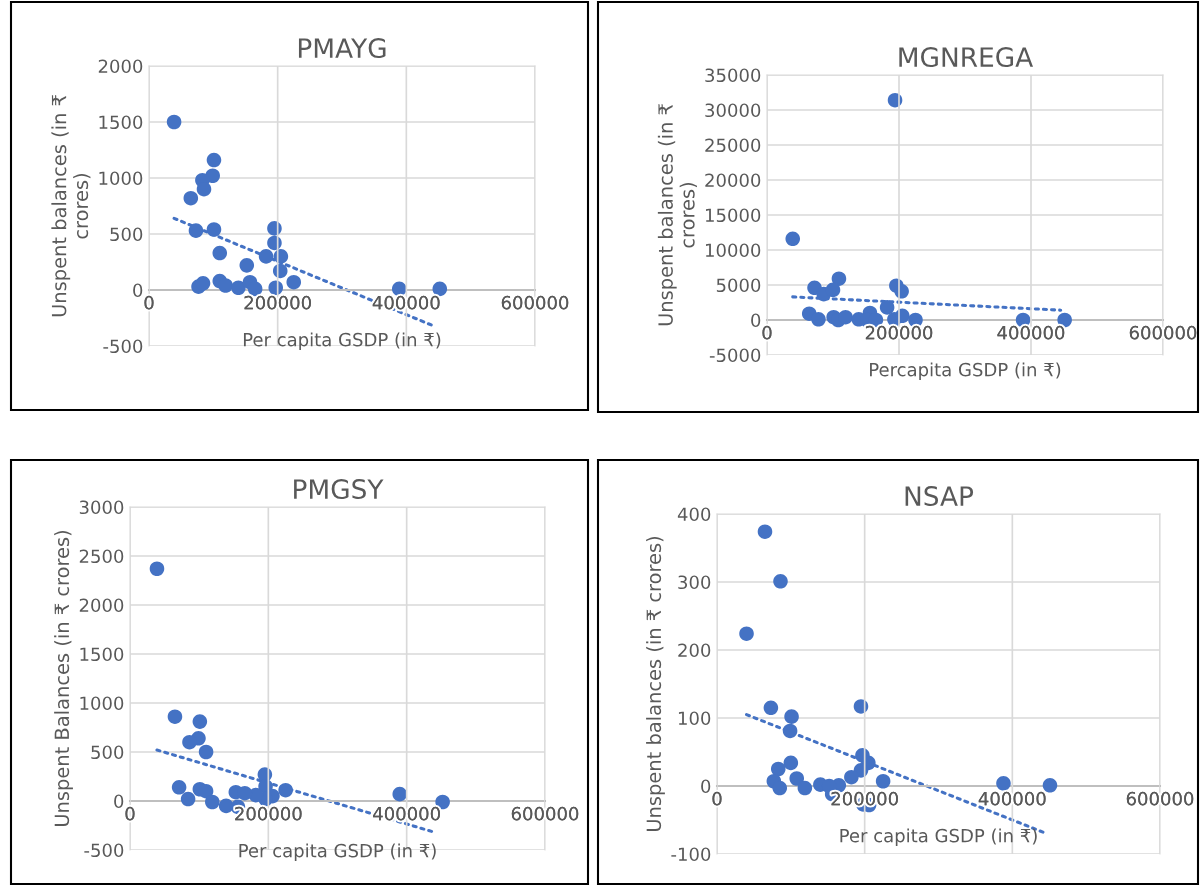 This screenshot has height=886, width=1200. I want to click on chart-title: NSAP, so click(939, 496).